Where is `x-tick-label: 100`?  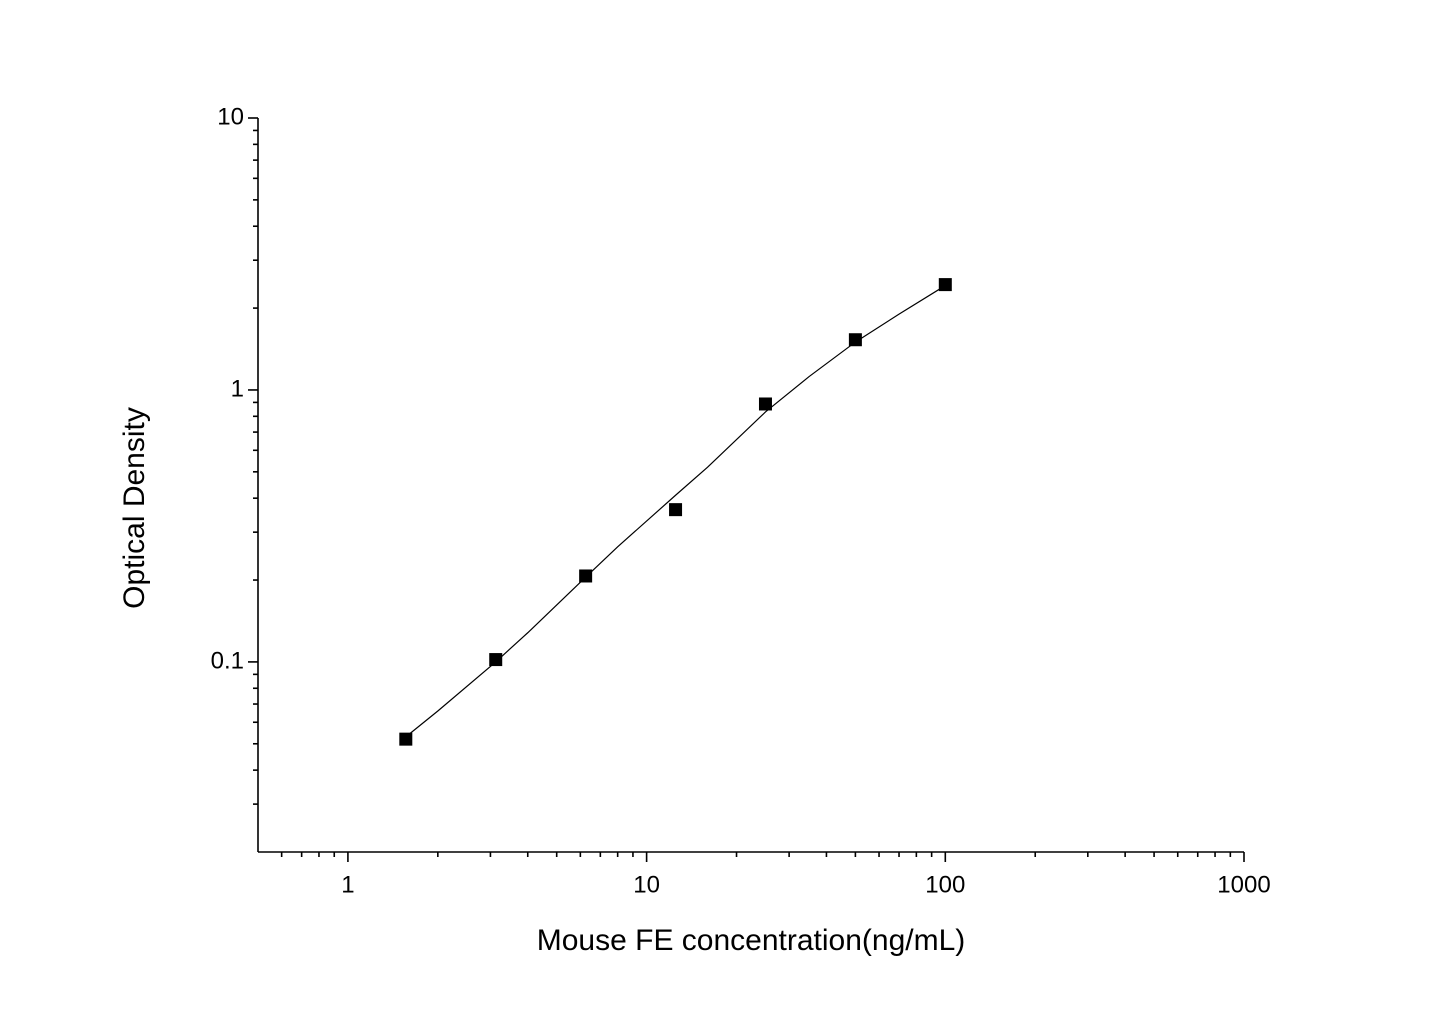 x-tick-label: 100 is located at coordinates (945, 884).